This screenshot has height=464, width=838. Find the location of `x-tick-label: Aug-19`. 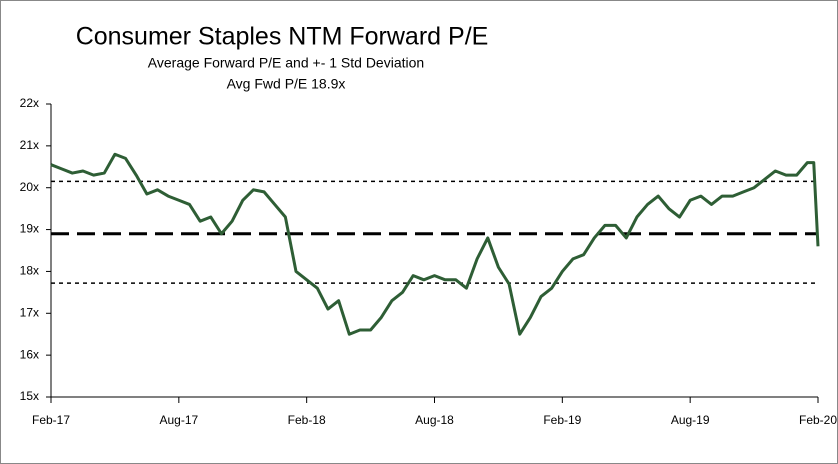

x-tick-label: Aug-19 is located at coordinates (690, 420).